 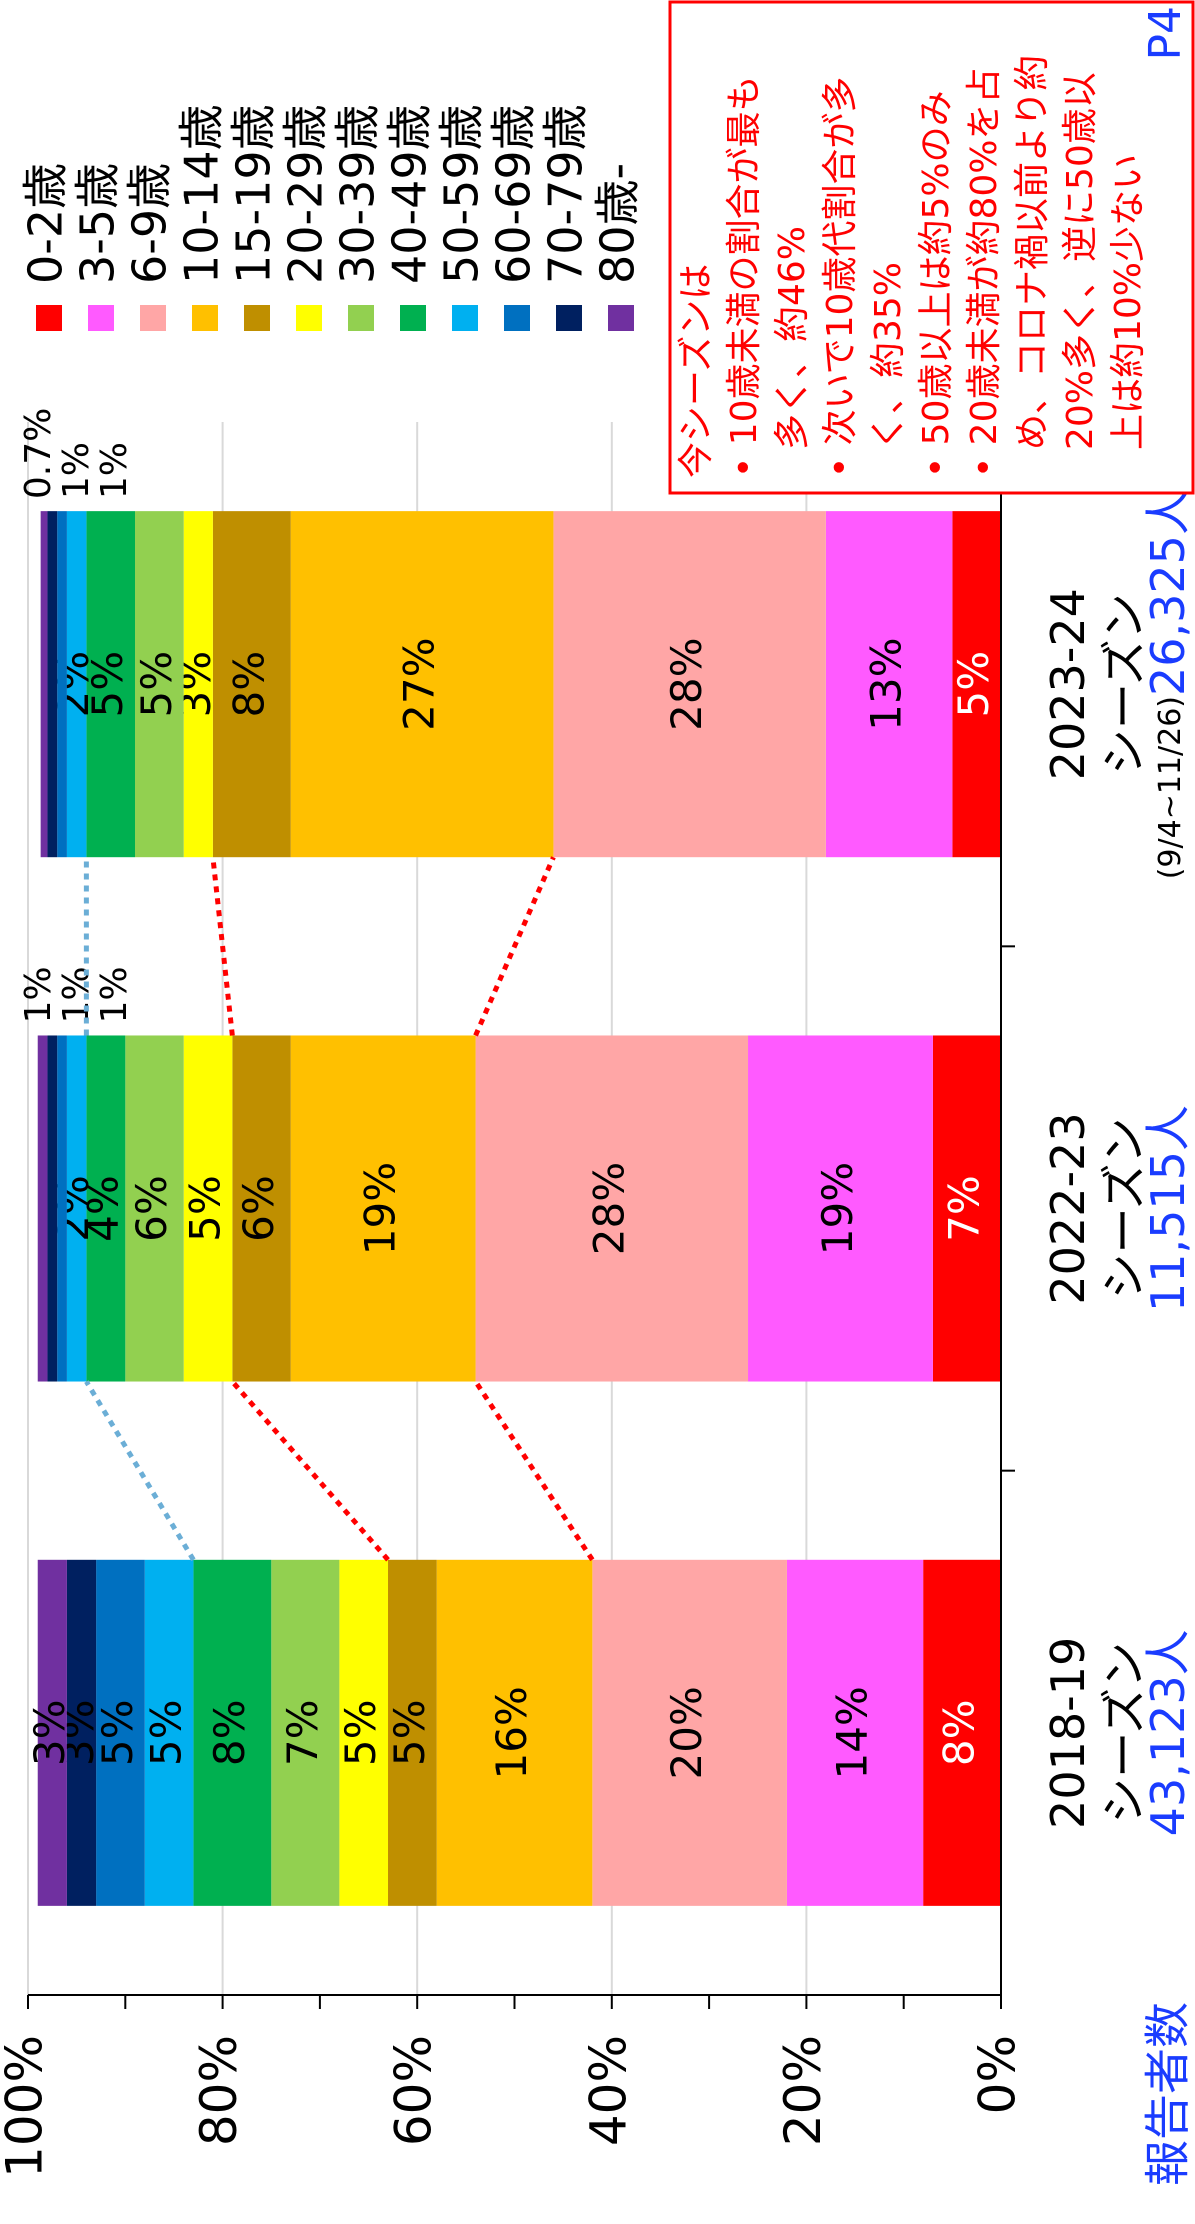 I want to click on period-note: (9/4~11/26), so click(x=1170, y=787).